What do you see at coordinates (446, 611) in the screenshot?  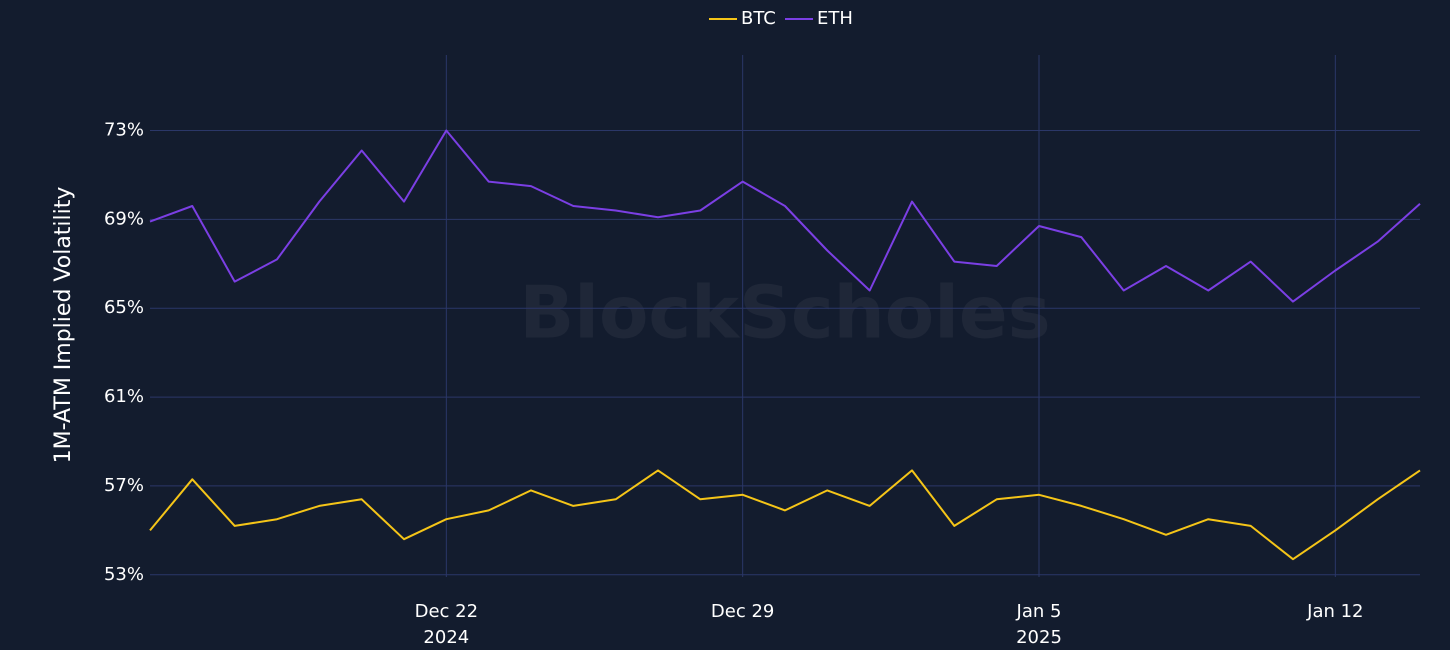 I see `x-tick-label: Dec 22` at bounding box center [446, 611].